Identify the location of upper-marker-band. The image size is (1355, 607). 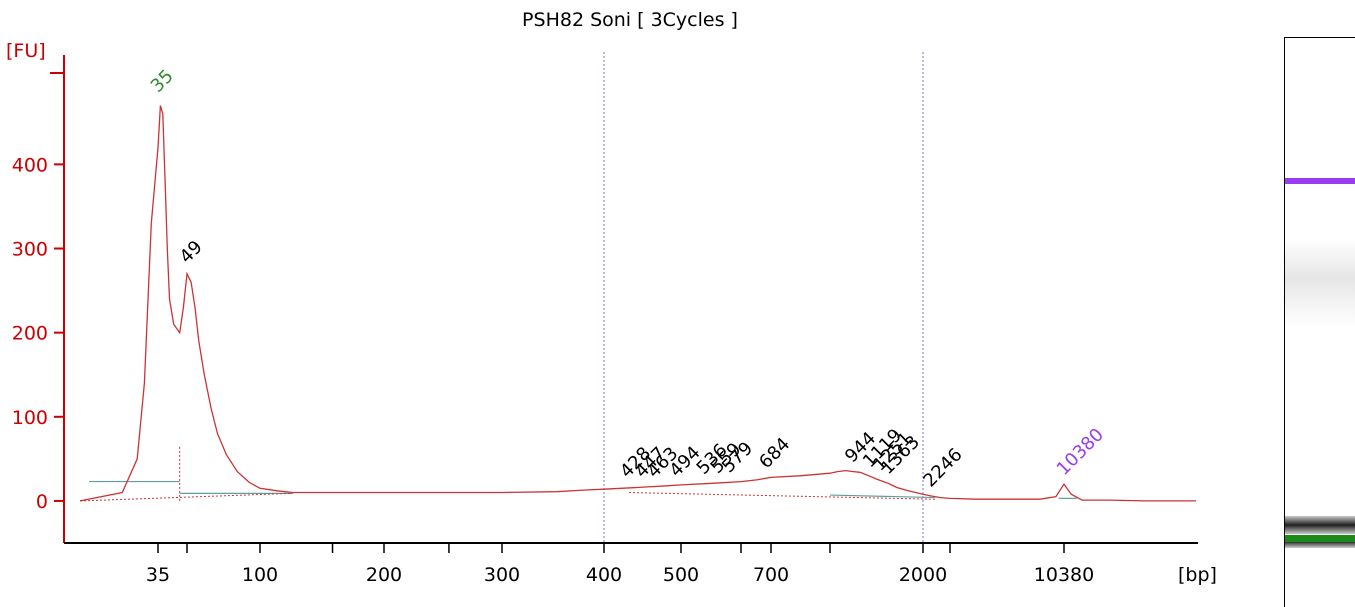
(1320, 181).